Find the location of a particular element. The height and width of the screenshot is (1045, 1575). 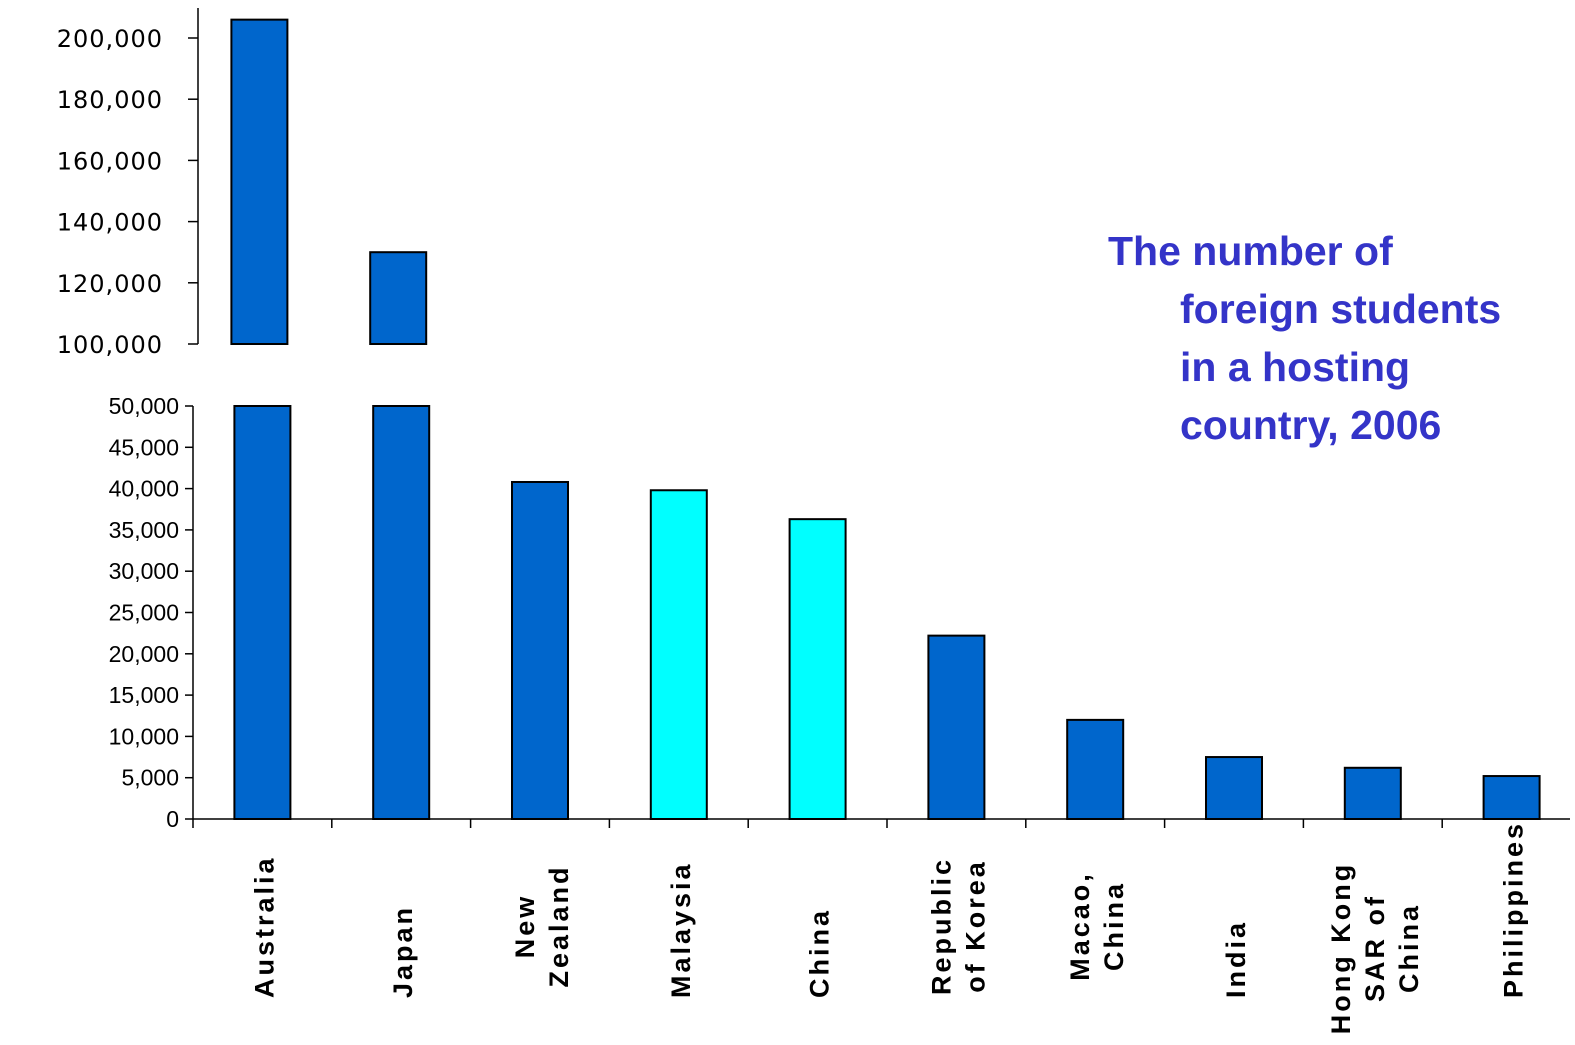

chart-title-line-4: country, 2006 is located at coordinates (1311, 425).